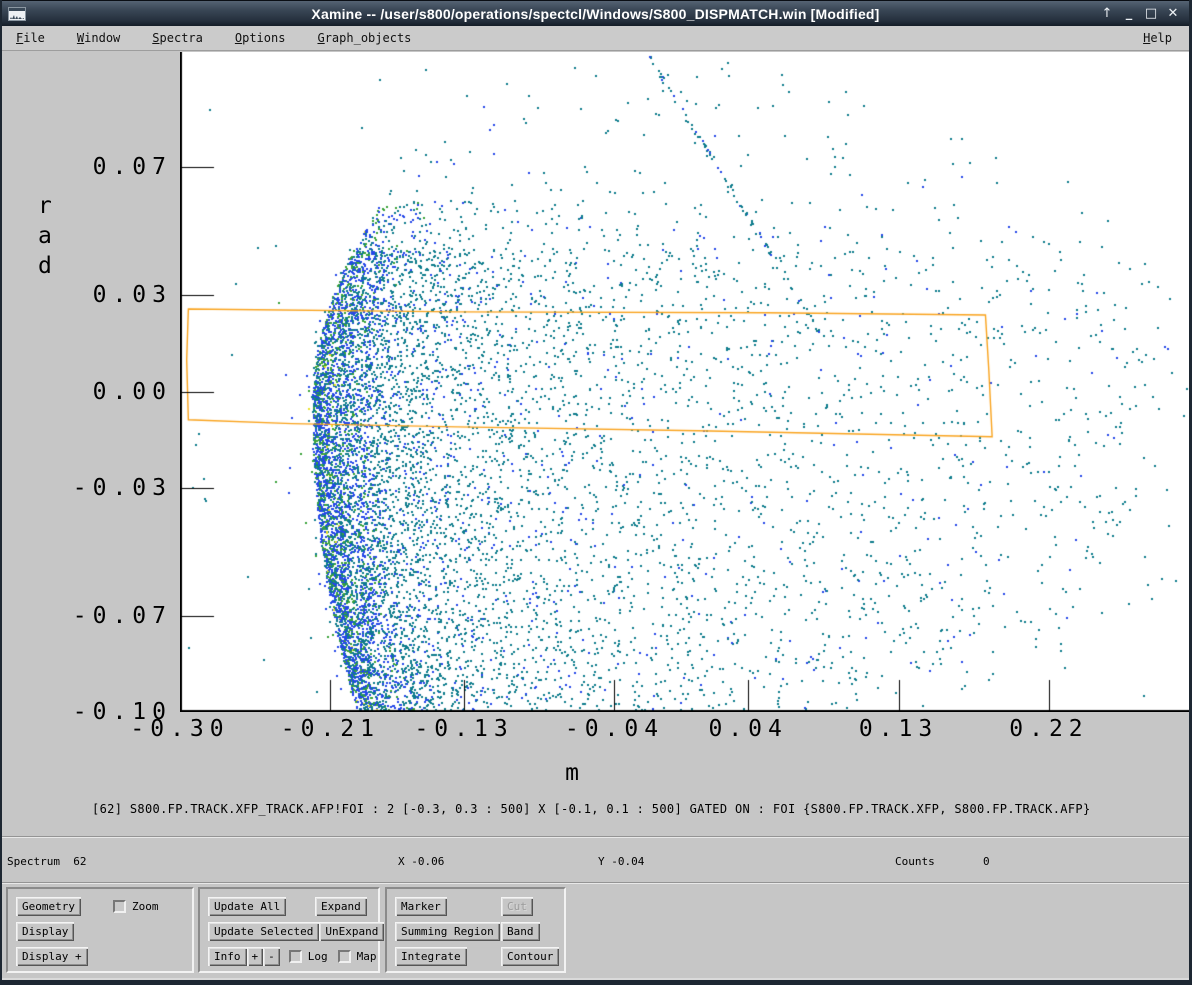 The width and height of the screenshot is (1192, 985). Describe the element at coordinates (295, 956) in the screenshot. I see `log-checkbox` at that location.